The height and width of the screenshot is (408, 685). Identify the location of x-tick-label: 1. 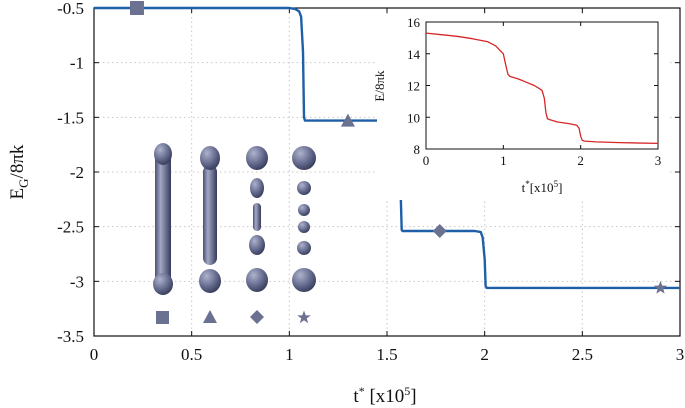
(289, 354).